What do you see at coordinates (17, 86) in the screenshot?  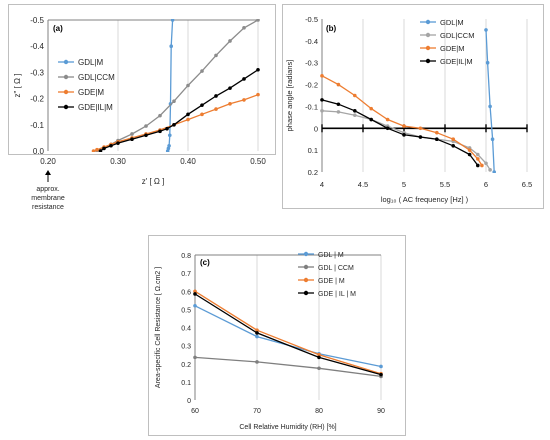 I see `y-axis-title: z" [ Ω ]` at bounding box center [17, 86].